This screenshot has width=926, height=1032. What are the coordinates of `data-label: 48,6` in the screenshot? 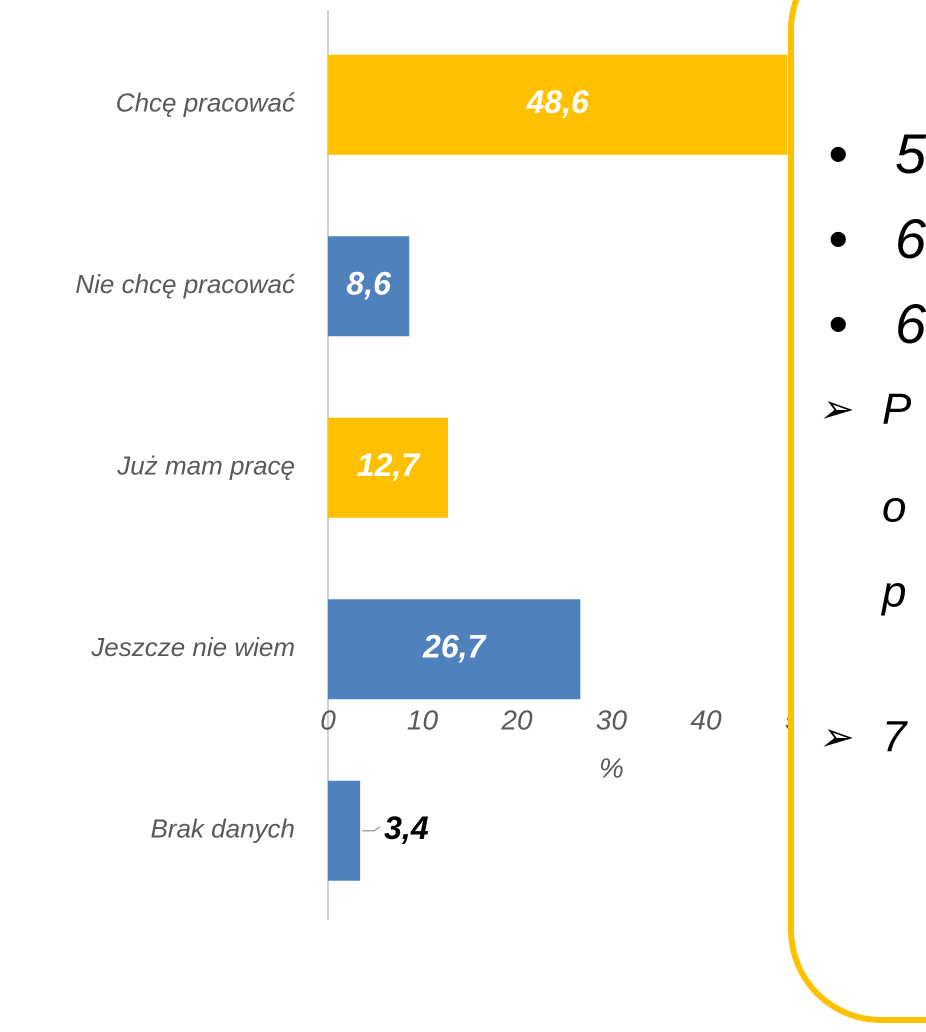 It's located at (556, 102).